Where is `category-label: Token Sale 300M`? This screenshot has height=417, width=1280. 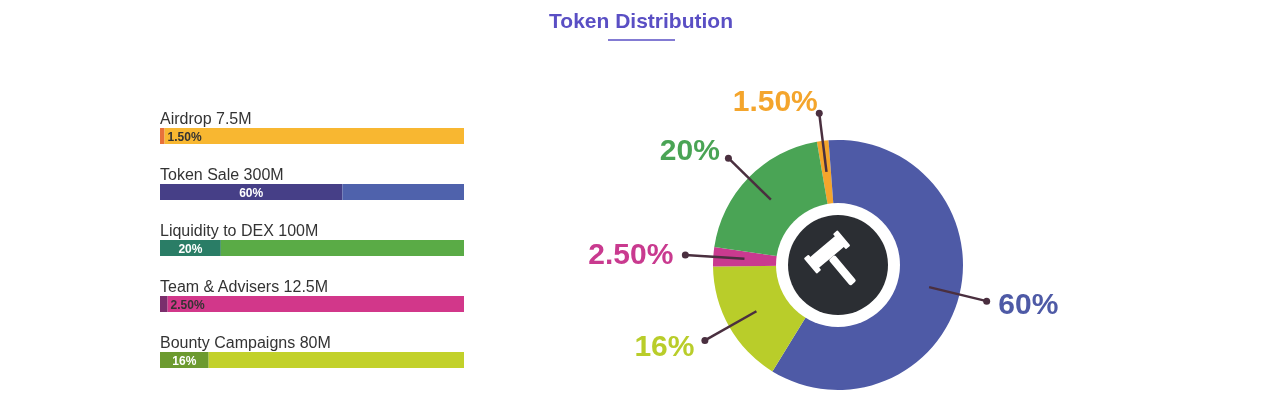 category-label: Token Sale 300M is located at coordinates (222, 174).